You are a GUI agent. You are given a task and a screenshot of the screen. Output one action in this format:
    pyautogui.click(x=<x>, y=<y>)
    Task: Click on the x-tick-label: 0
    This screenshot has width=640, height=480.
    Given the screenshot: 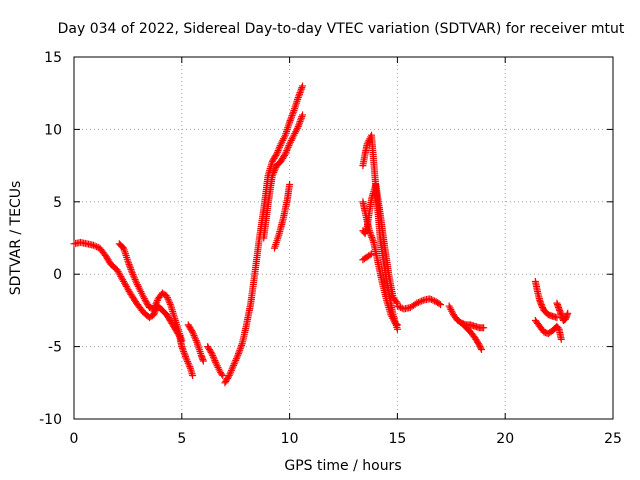 What is the action you would take?
    pyautogui.click(x=74, y=439)
    